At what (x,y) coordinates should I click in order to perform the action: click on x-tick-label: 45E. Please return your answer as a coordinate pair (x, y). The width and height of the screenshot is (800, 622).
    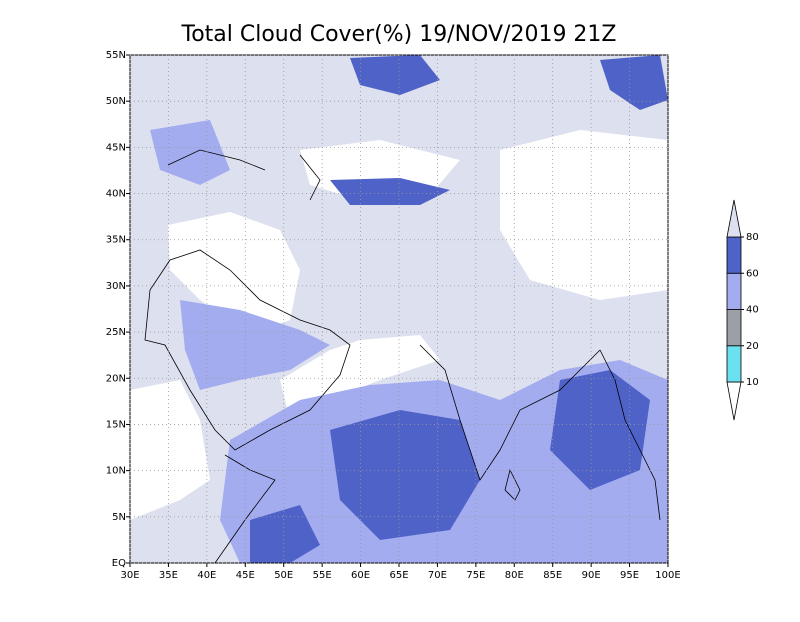
    Looking at the image, I should click on (245, 575).